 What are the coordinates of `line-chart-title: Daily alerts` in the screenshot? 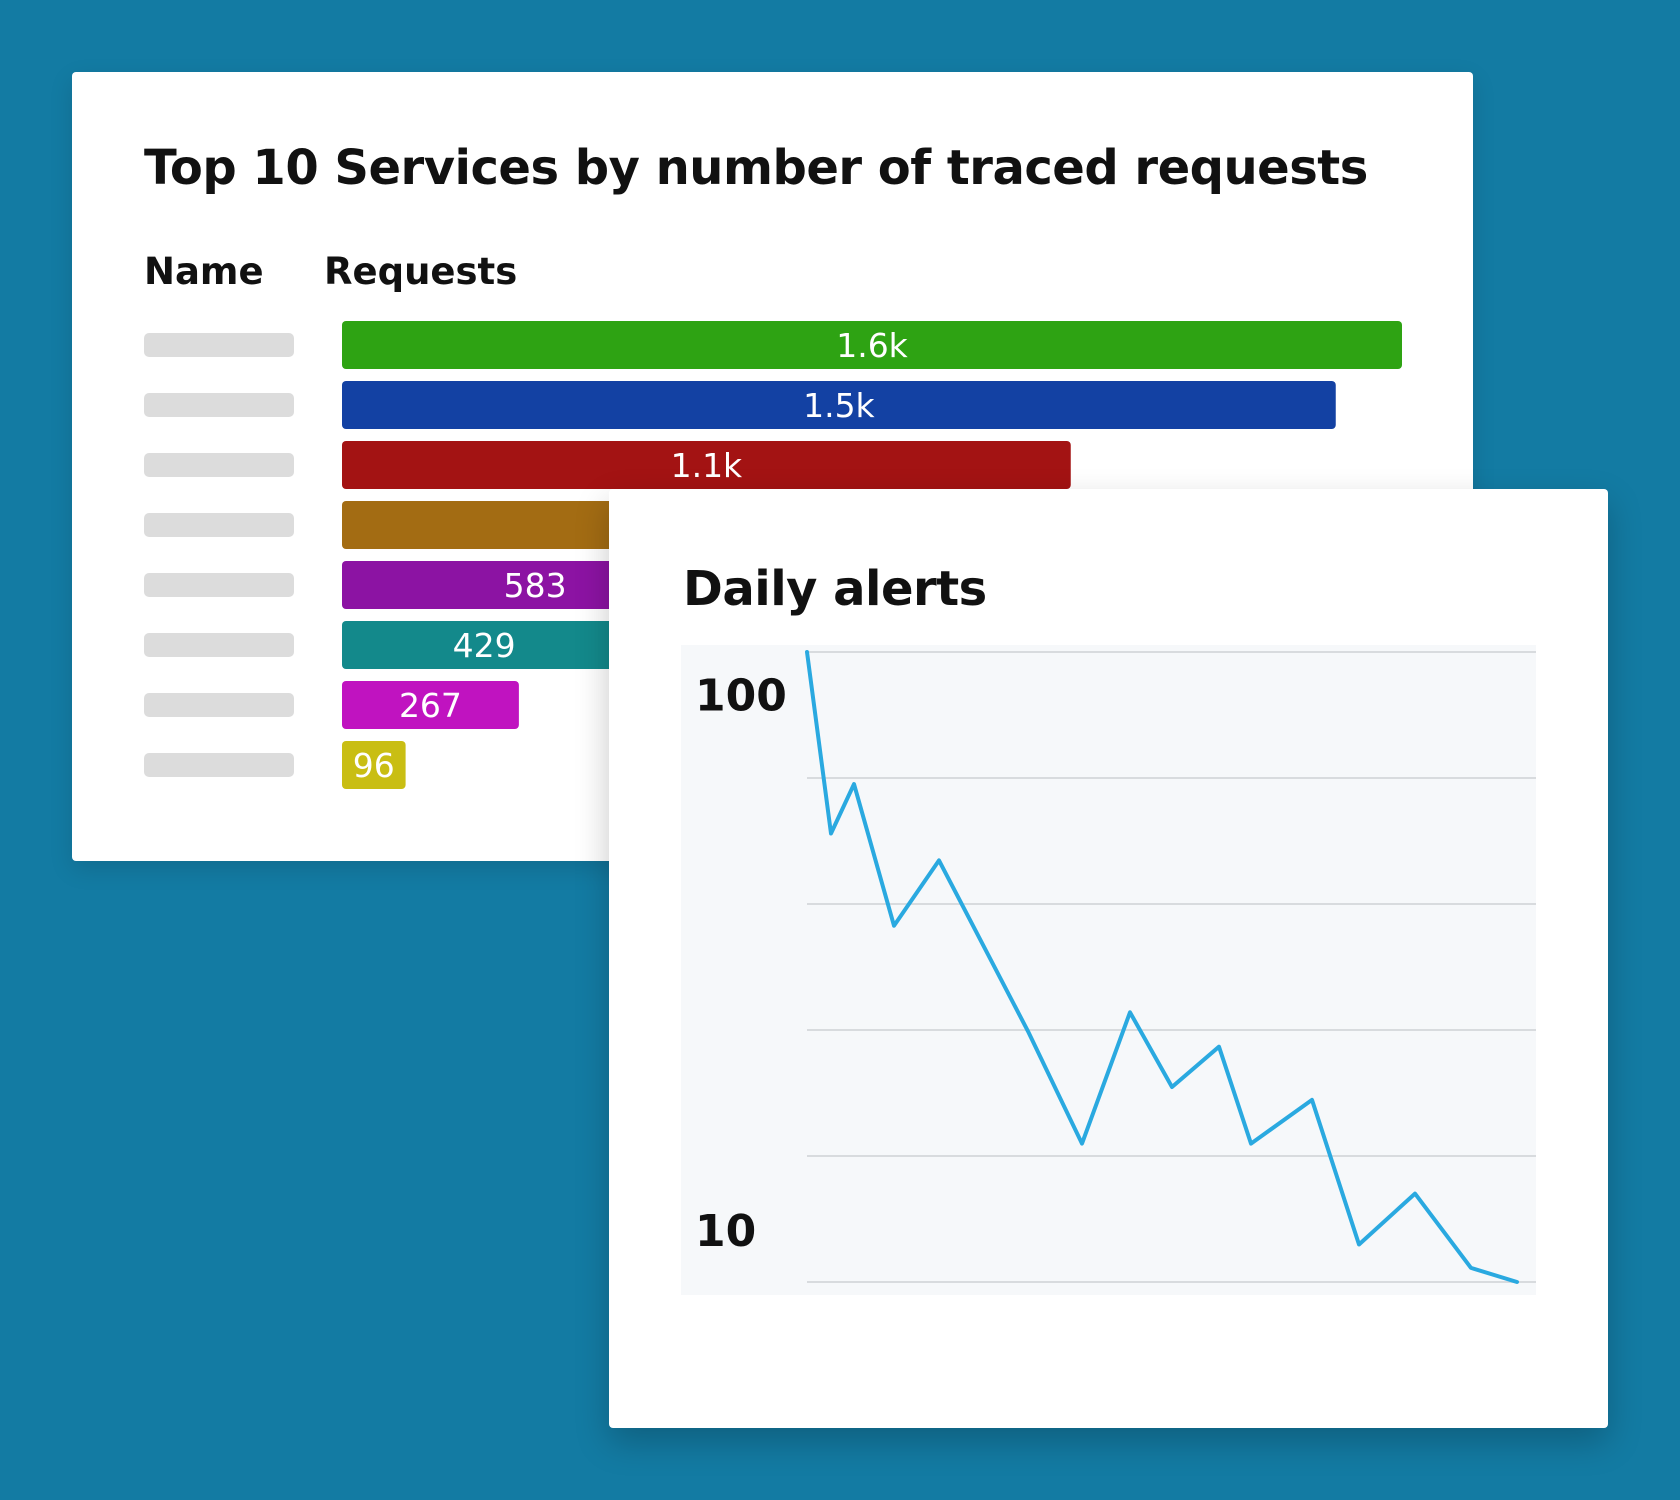 It's located at (835, 589).